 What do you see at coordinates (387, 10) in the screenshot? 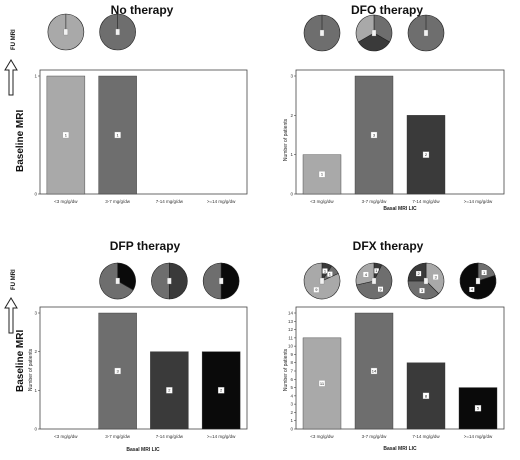
I see `panel-title: DFO therapy` at bounding box center [387, 10].